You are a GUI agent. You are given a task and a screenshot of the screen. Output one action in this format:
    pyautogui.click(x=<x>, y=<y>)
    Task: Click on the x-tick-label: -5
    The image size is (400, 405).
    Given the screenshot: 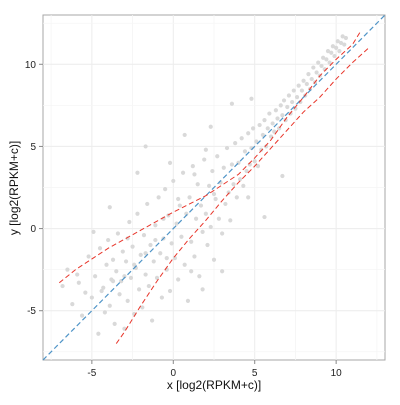 What is the action you would take?
    pyautogui.click(x=91, y=373)
    